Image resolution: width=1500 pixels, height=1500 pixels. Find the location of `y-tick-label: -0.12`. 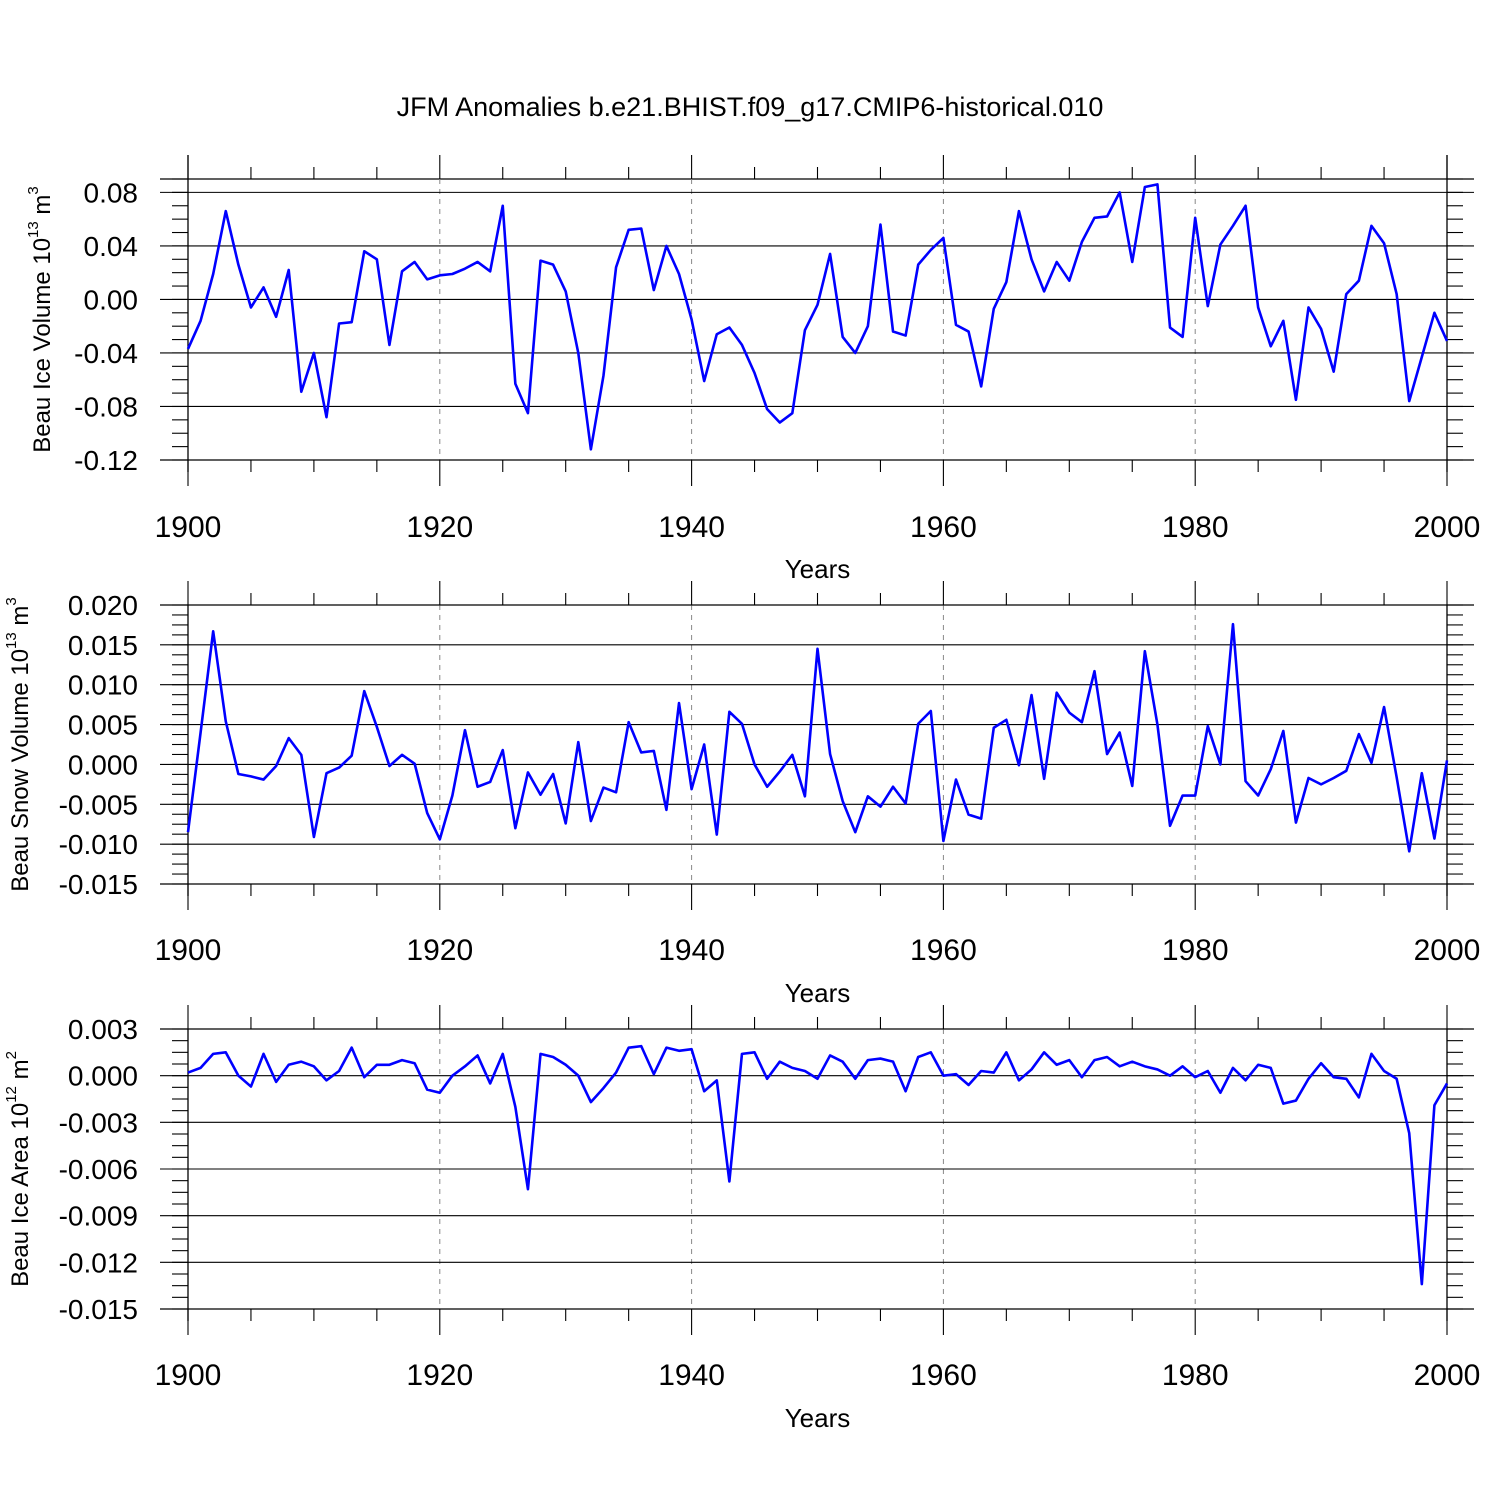

y-tick-label: -0.12 is located at coordinates (106, 460).